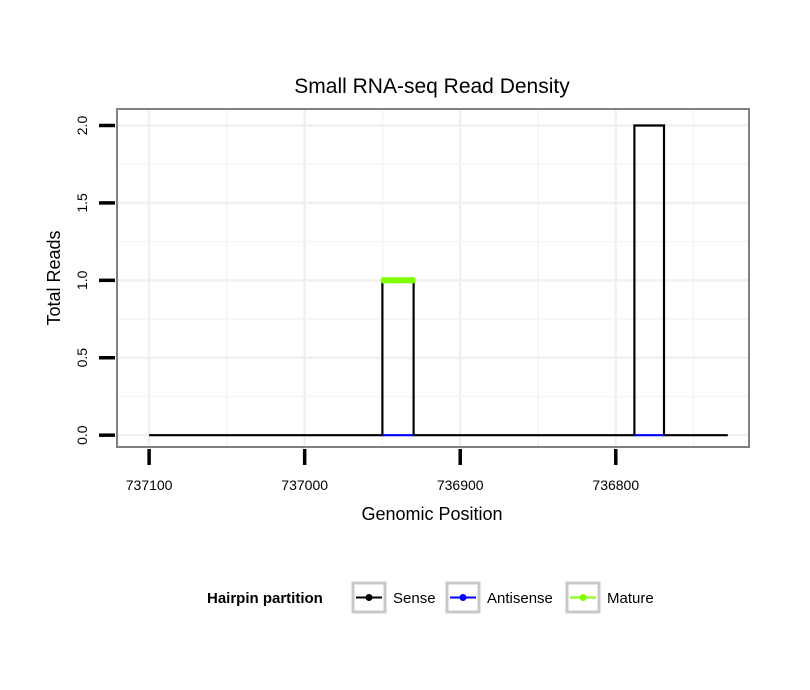  Describe the element at coordinates (615, 485) in the screenshot. I see `x-tick-label: 736800` at that location.